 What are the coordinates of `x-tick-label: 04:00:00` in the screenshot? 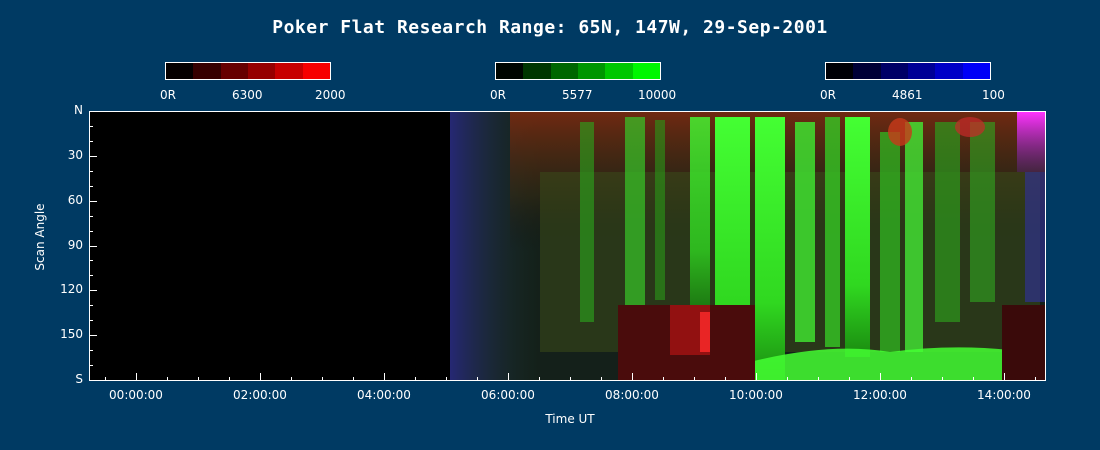 It's located at (384, 395).